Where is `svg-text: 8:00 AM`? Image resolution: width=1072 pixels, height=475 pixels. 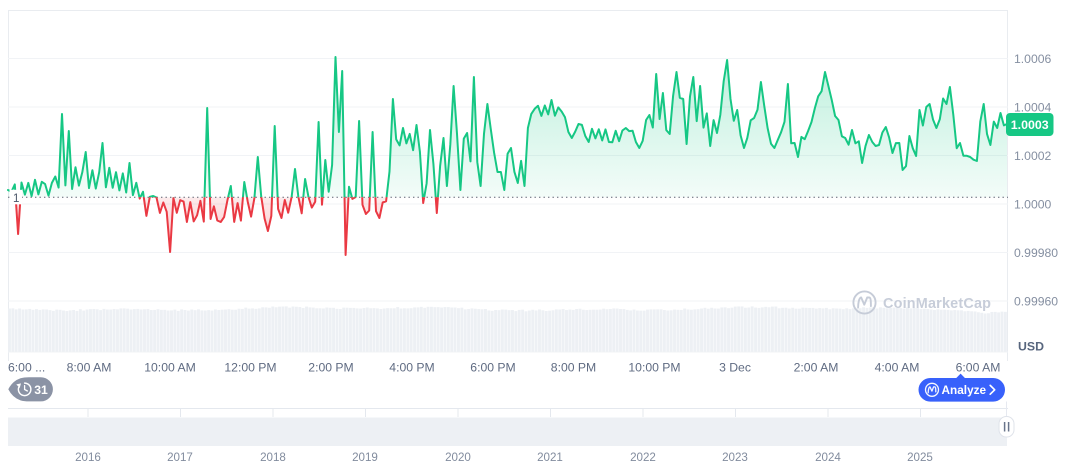 svg-text: 8:00 AM is located at coordinates (89, 368).